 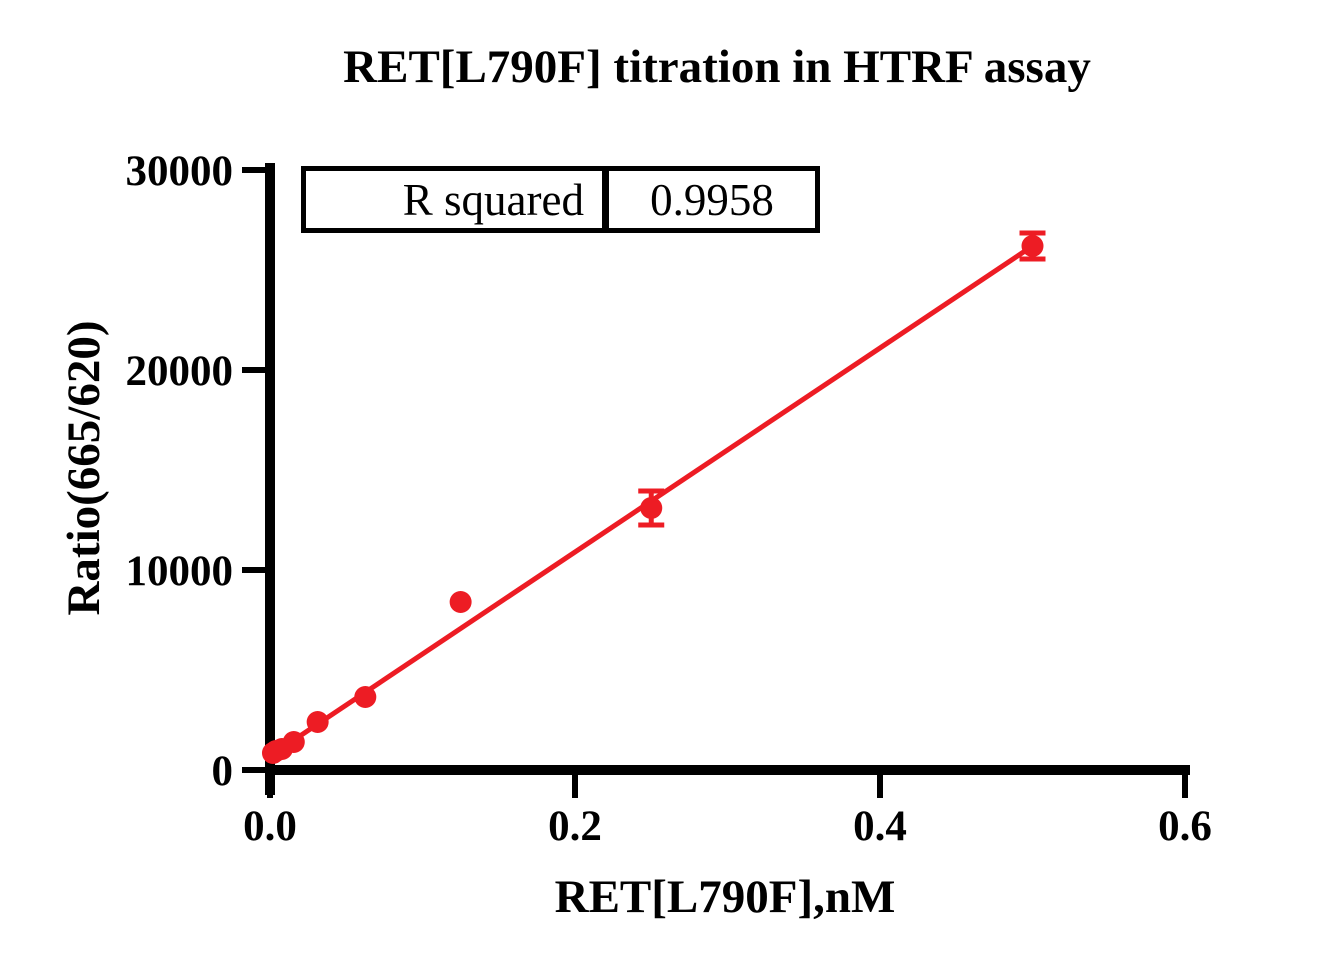 I want to click on chart-title: RET[L790F] titration in HTRF assay, so click(x=717, y=67).